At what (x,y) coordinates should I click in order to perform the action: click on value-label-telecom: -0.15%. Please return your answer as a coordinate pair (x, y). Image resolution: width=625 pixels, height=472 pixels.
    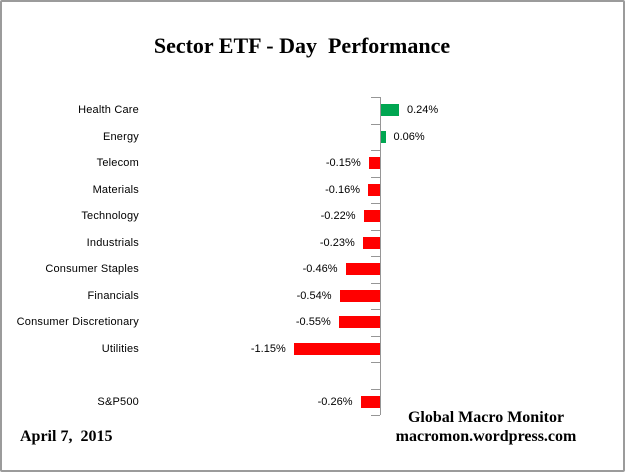
    Looking at the image, I should click on (343, 163).